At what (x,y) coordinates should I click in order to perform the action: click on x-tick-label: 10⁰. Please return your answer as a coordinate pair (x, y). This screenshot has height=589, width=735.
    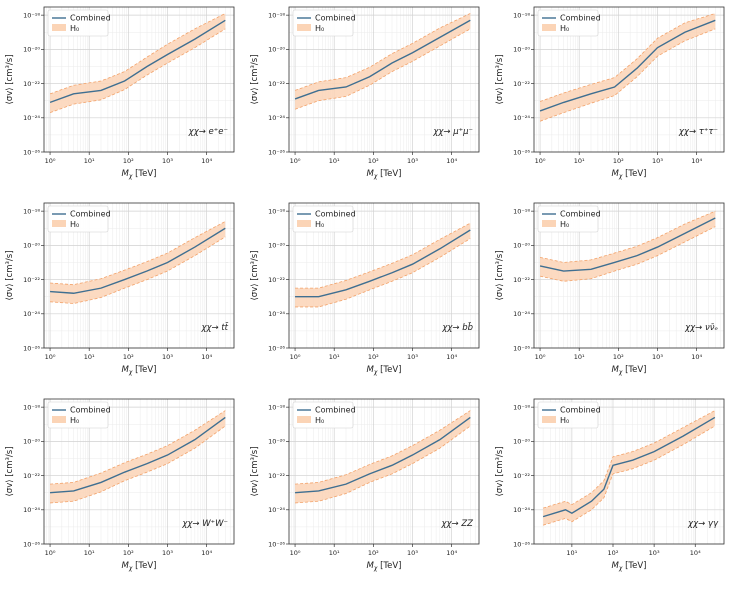
    Looking at the image, I should click on (295, 357).